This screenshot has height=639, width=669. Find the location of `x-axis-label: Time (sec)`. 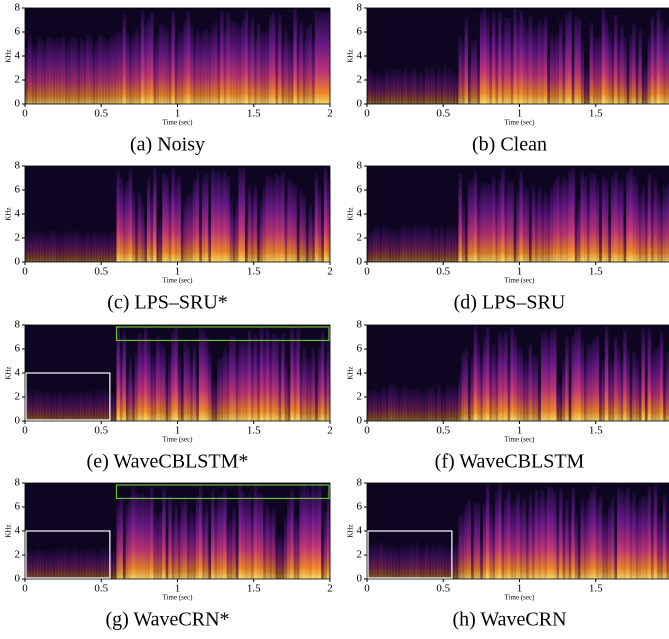

x-axis-label: Time (sec) is located at coordinates (178, 440).